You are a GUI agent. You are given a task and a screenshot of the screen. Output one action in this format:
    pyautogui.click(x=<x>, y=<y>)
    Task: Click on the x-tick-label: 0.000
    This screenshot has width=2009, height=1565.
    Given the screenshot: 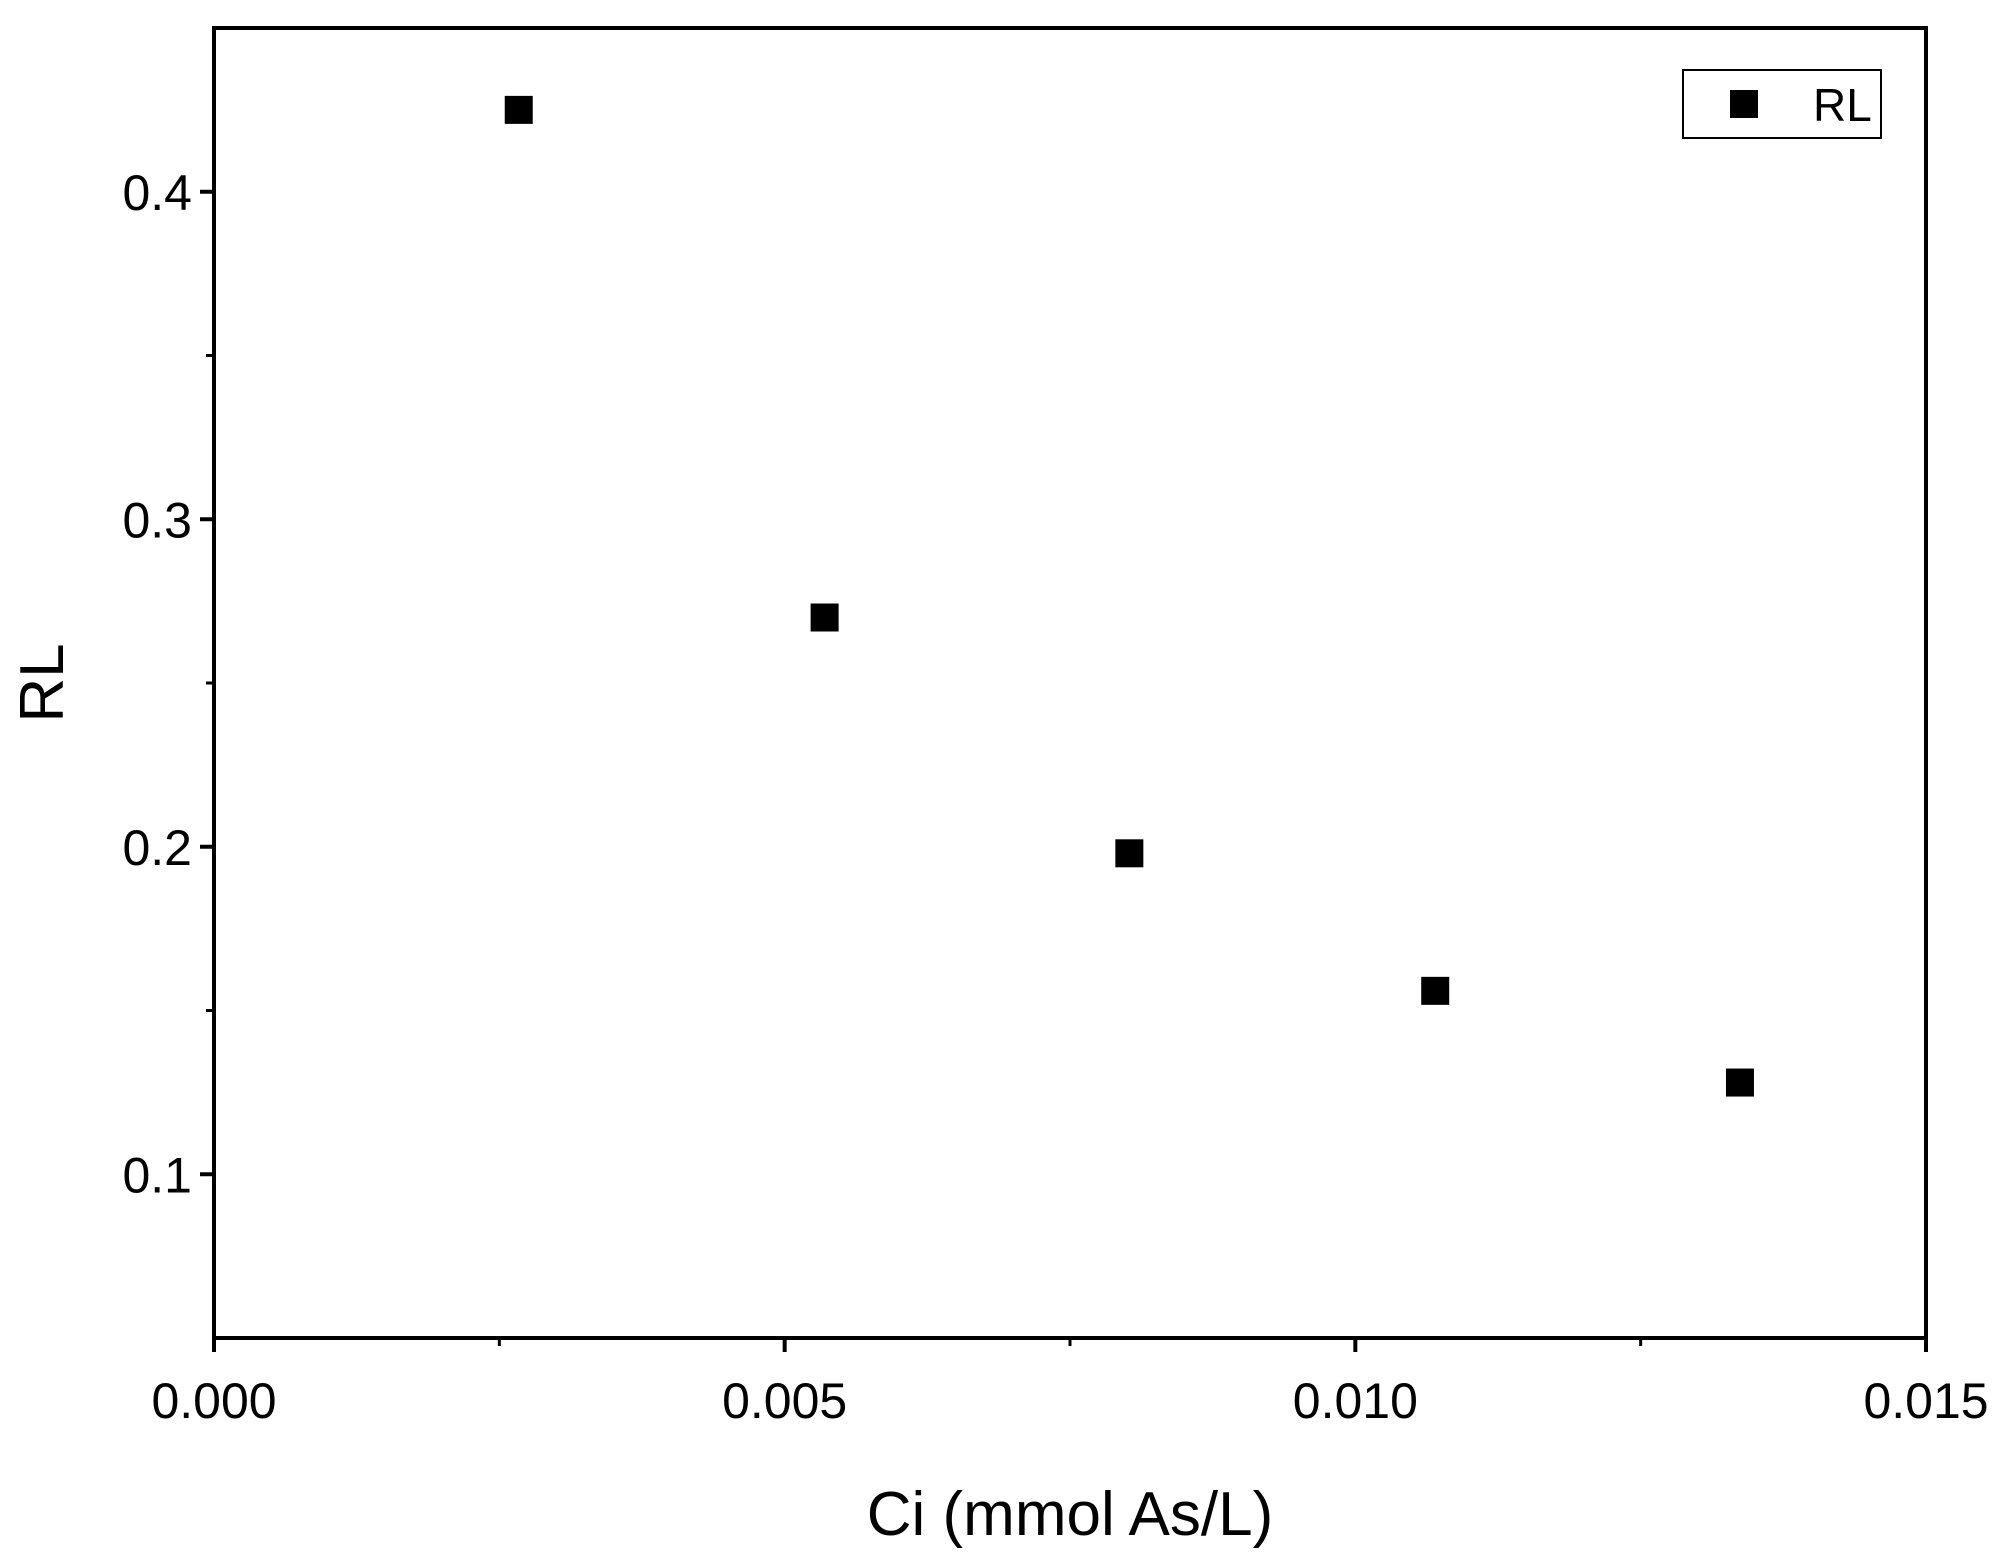 What is the action you would take?
    pyautogui.click(x=213, y=1401)
    